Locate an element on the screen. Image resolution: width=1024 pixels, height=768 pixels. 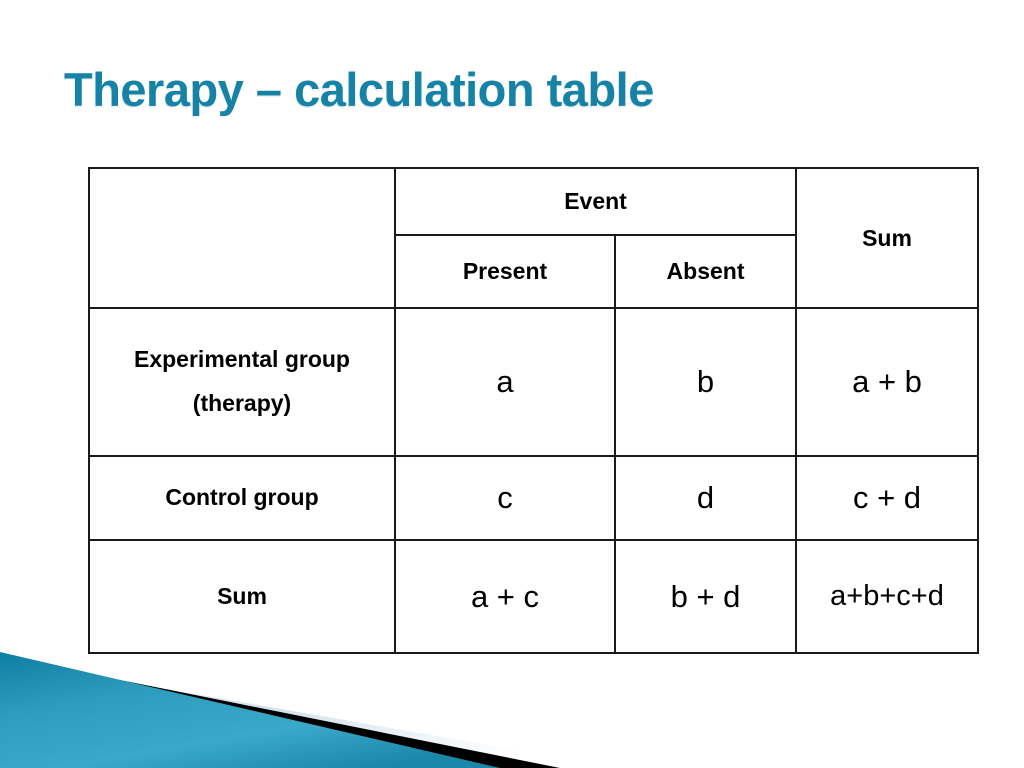
header-absent: Absent is located at coordinates (705, 271).